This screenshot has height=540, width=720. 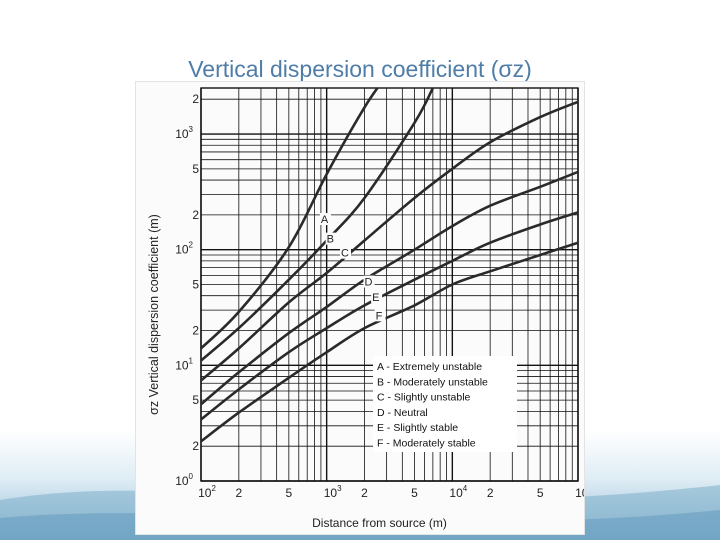 I want to click on x-tick-label: 10², so click(x=207, y=492).